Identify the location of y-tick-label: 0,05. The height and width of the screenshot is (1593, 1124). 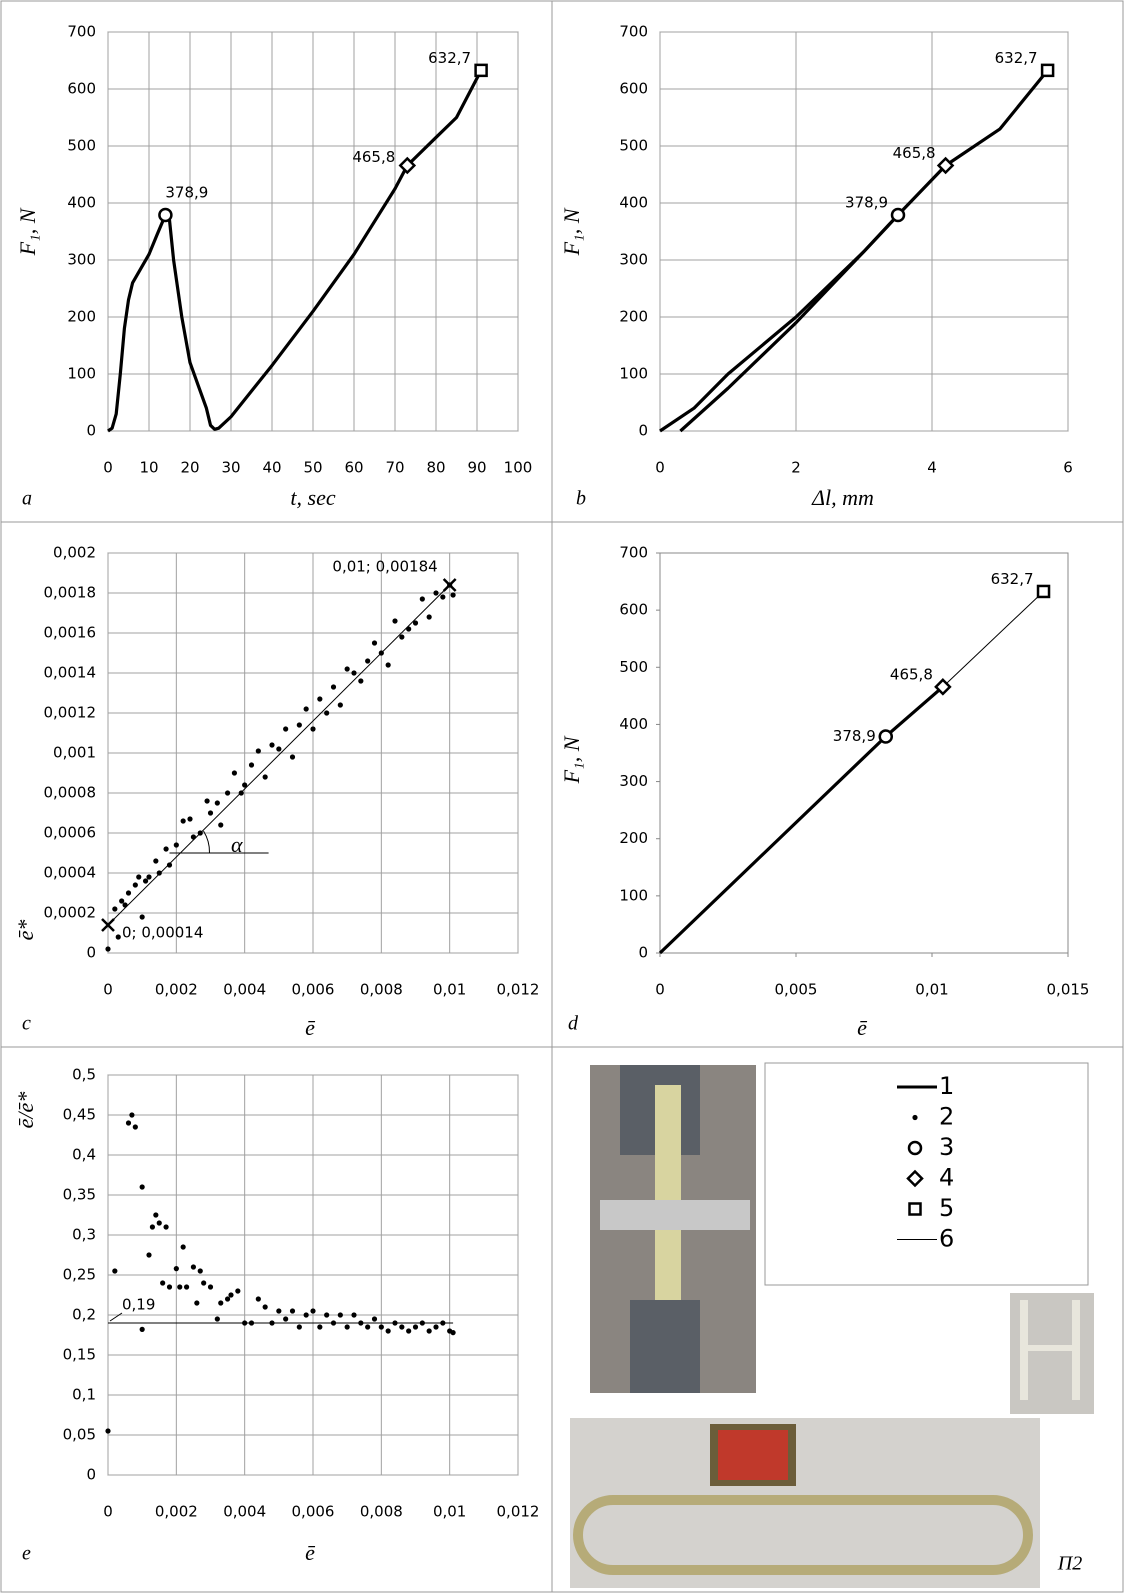
(79, 1435).